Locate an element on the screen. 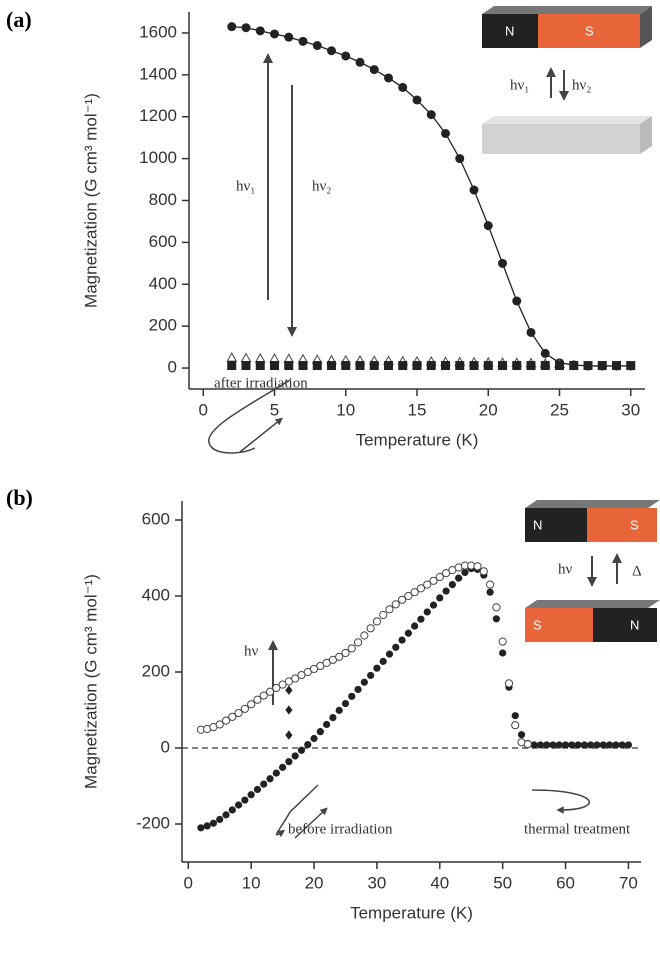 The image size is (660, 954). y-tick-label: 1400 is located at coordinates (158, 73).